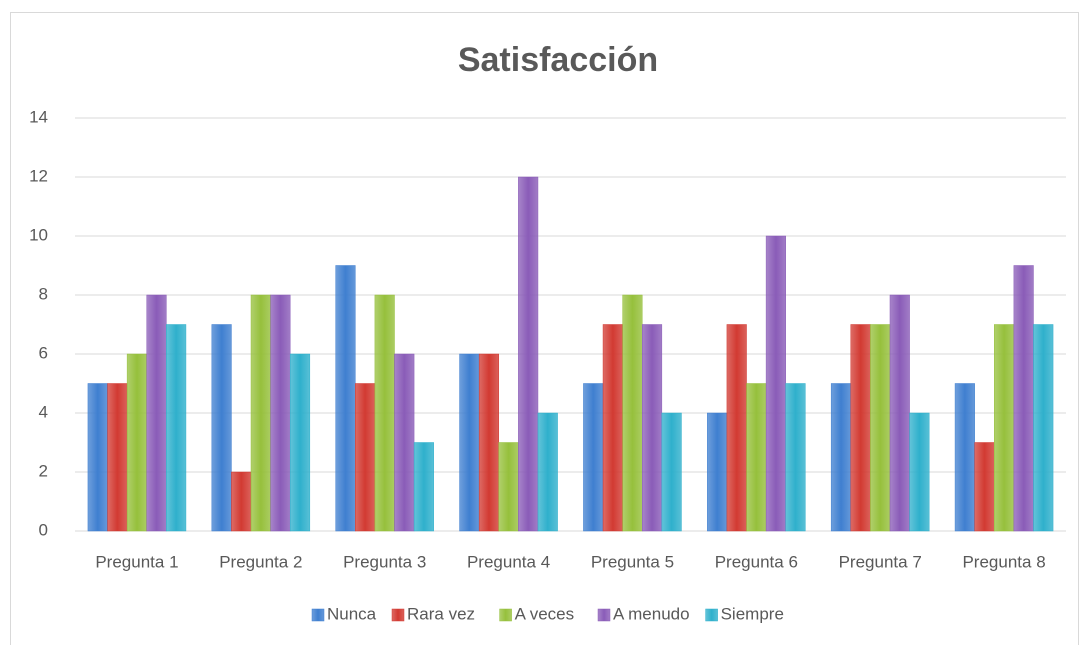 This screenshot has height=645, width=1092. I want to click on x-tick-label: Pregunta 6, so click(756, 561).